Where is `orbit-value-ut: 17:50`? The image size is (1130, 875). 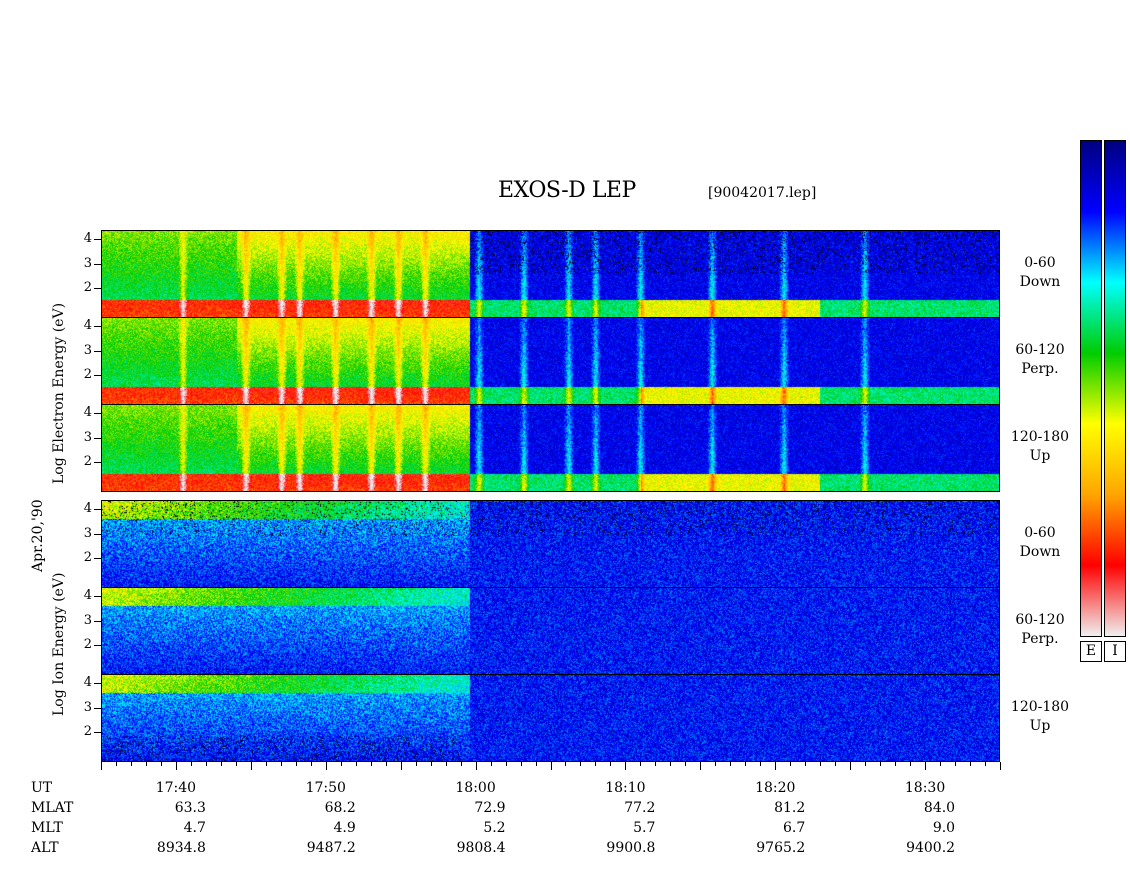 orbit-value-ut: 17:50 is located at coordinates (325, 788).